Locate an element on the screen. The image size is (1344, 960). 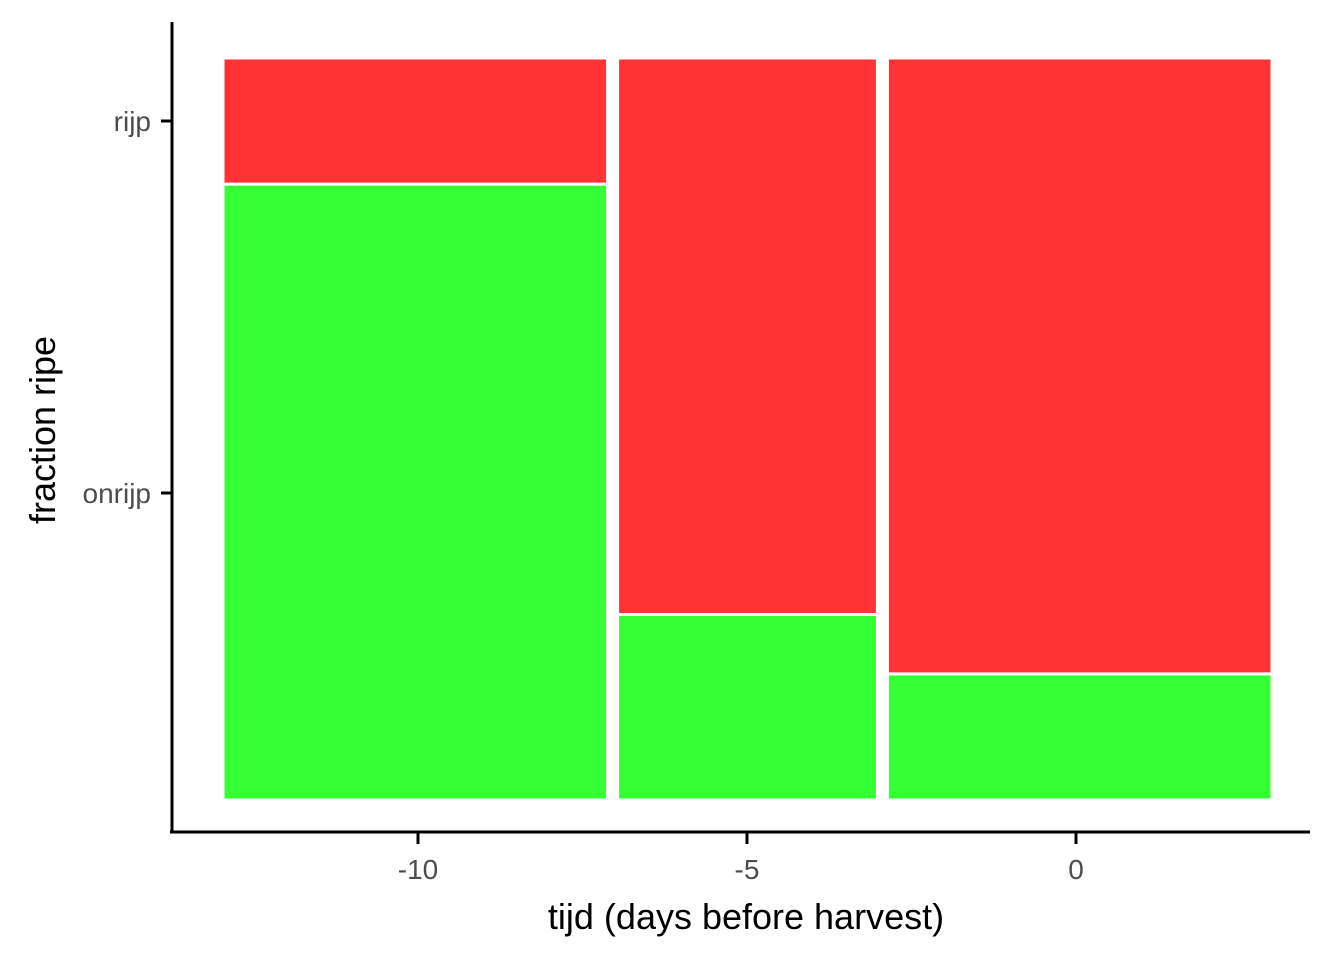
y-axis-ticks: onrijp rijp is located at coordinates (127, 307).